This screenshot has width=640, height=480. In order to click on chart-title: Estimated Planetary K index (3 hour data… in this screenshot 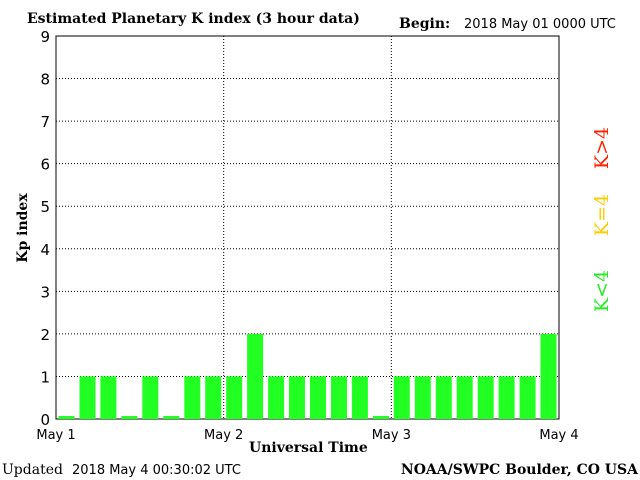, I will do `click(193, 19)`.